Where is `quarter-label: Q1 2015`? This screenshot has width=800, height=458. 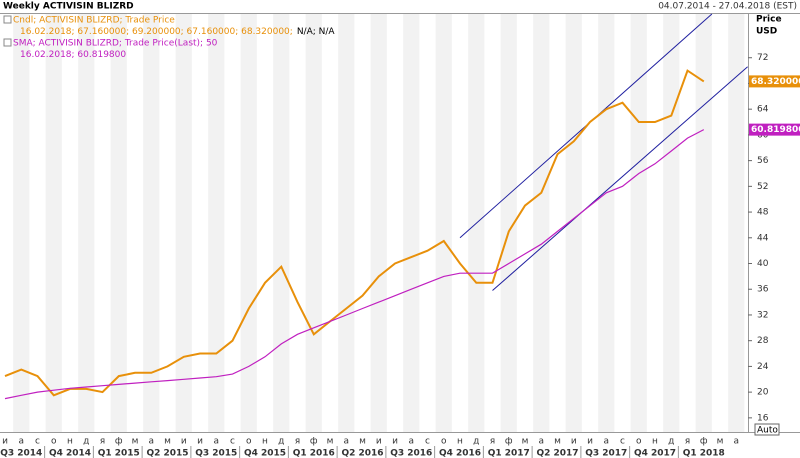 quarter-label: Q1 2015 is located at coordinates (119, 453).